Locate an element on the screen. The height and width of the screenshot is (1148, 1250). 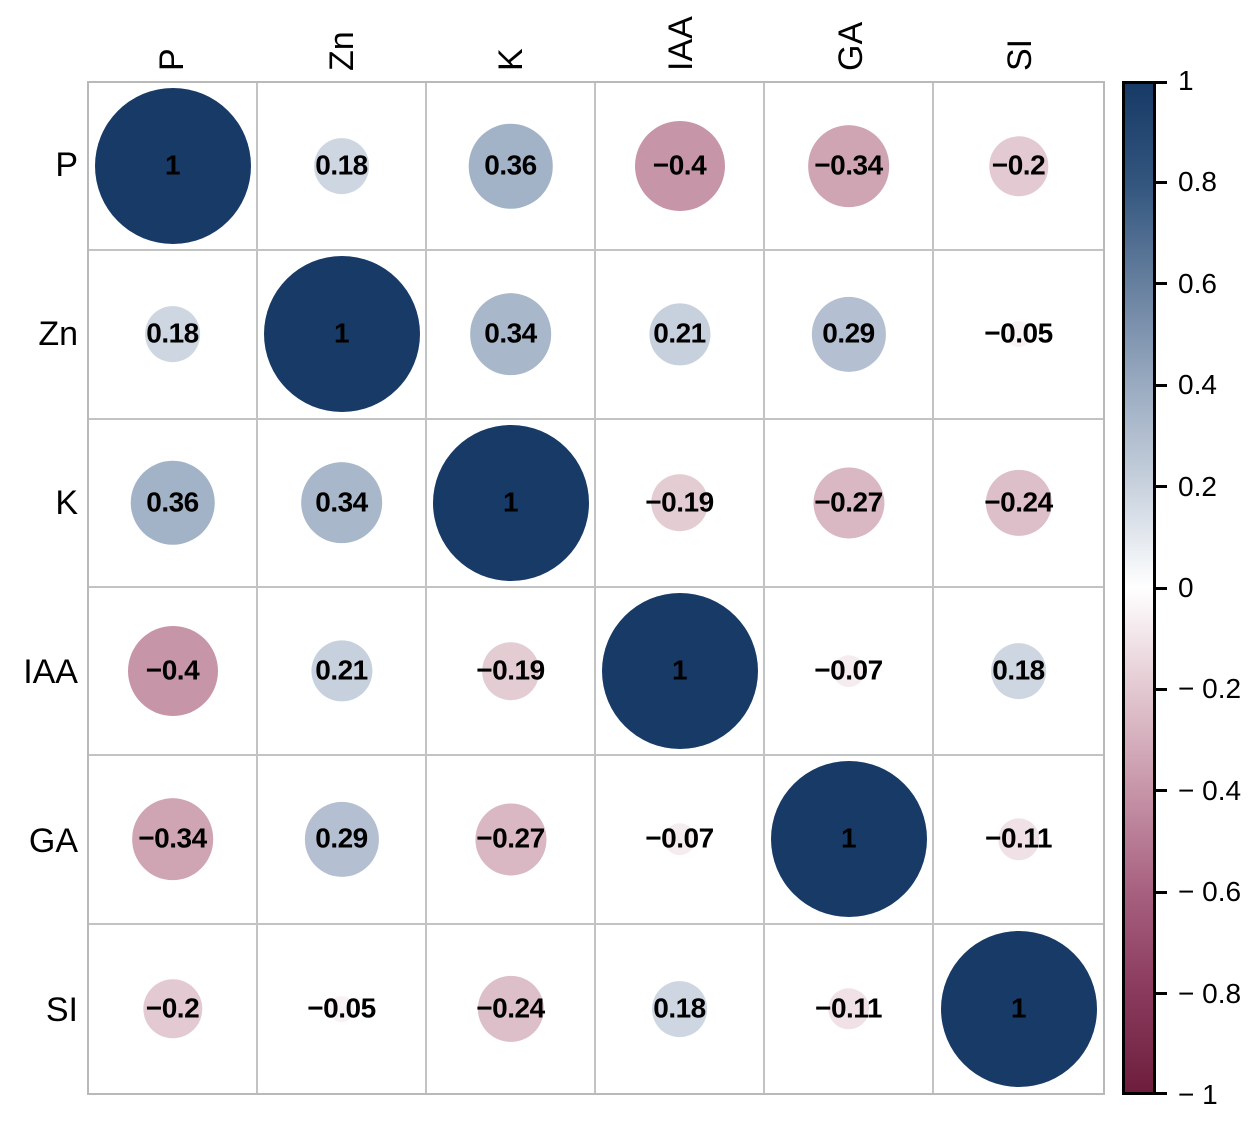
colorbar-tick-label: 0.2 is located at coordinates (1197, 486).